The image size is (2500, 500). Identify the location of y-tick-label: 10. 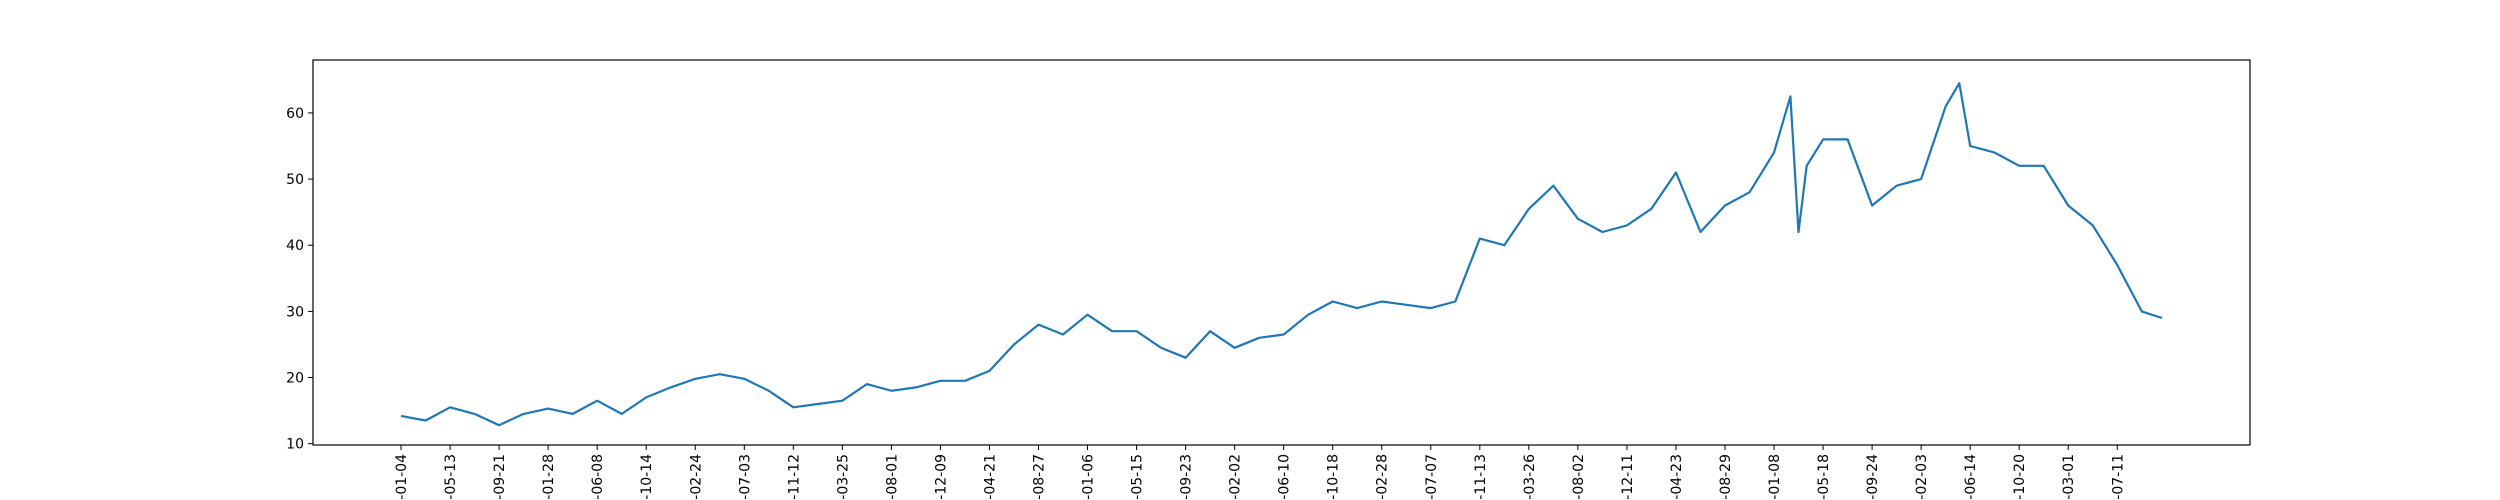
(295, 445).